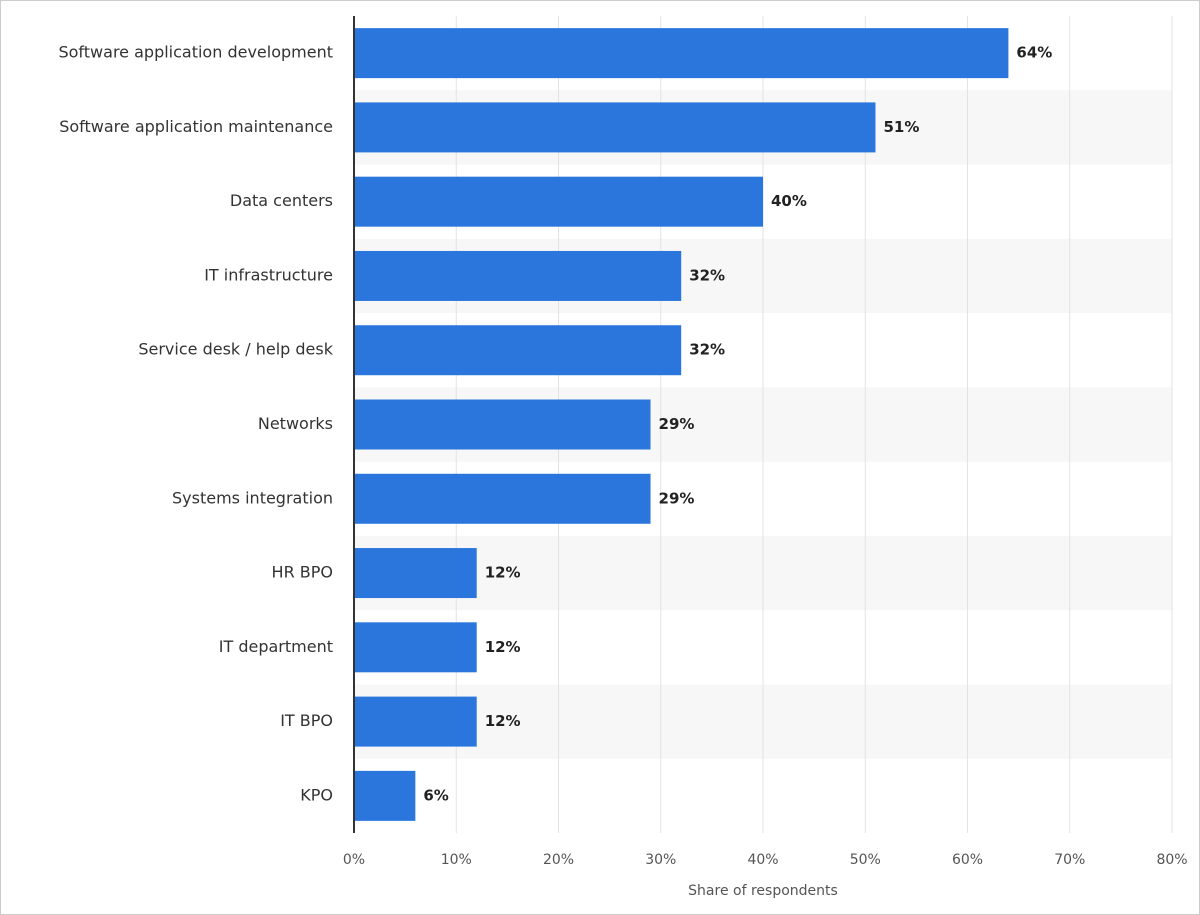 The height and width of the screenshot is (915, 1200). I want to click on x-tick-label: 20%, so click(558, 860).